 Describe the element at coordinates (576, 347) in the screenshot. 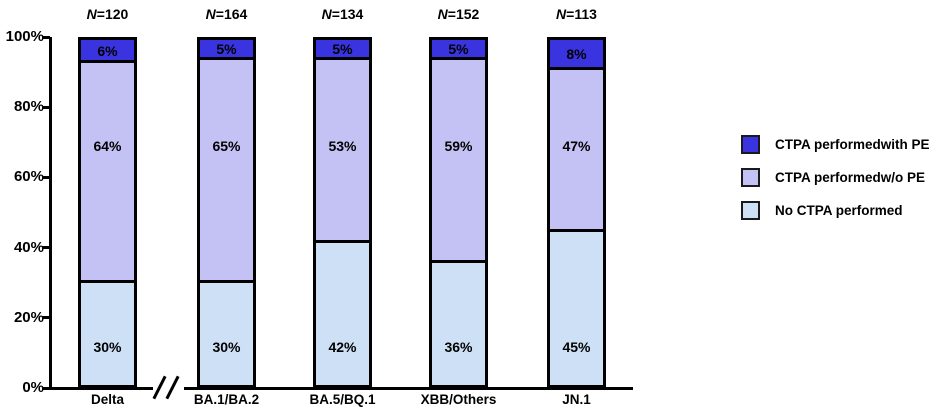

I see `value-label: 45%` at that location.